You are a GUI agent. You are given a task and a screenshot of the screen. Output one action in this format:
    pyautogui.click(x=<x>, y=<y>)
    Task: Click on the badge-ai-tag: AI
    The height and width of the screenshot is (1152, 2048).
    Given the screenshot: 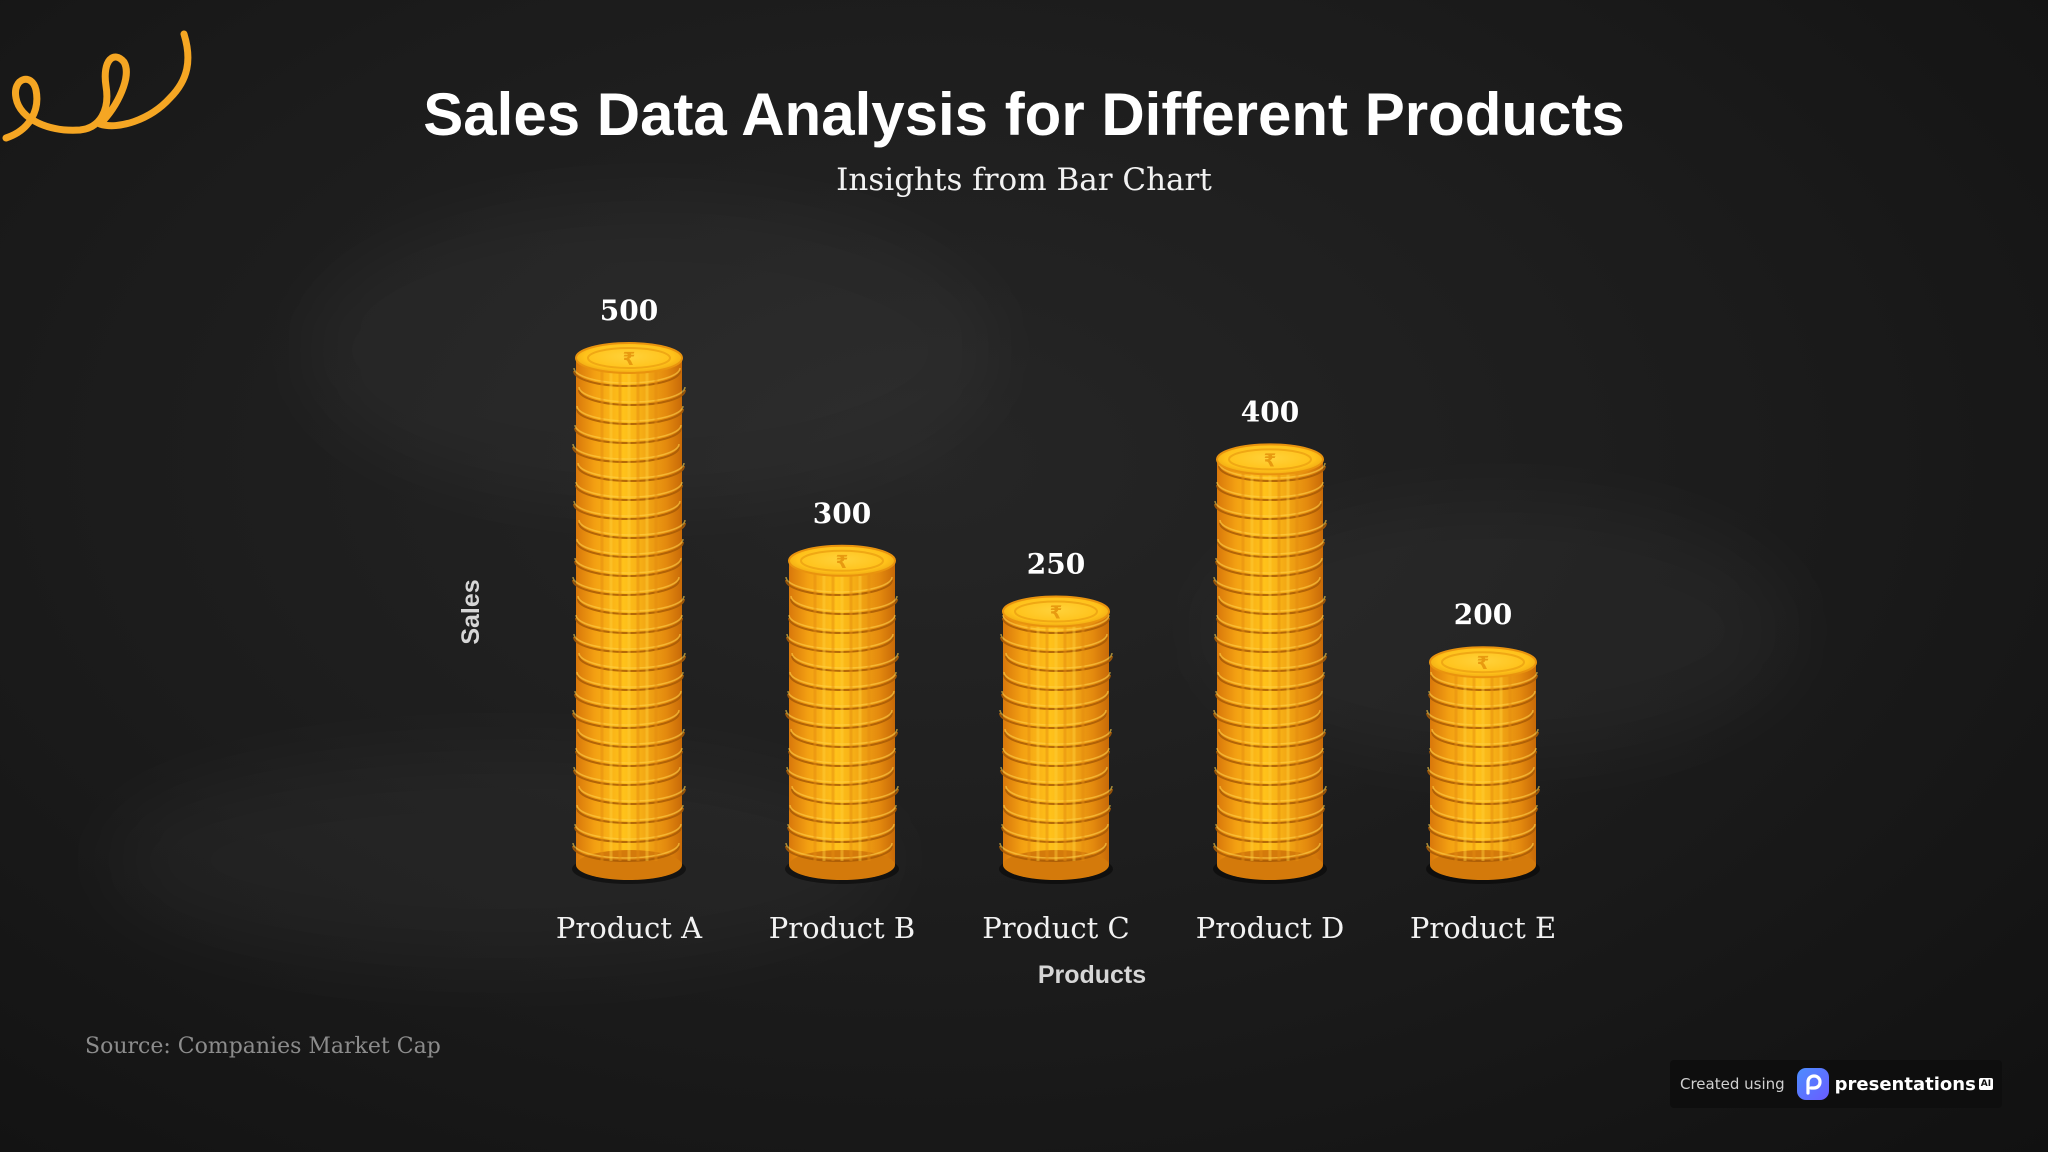 What is the action you would take?
    pyautogui.click(x=1986, y=1084)
    